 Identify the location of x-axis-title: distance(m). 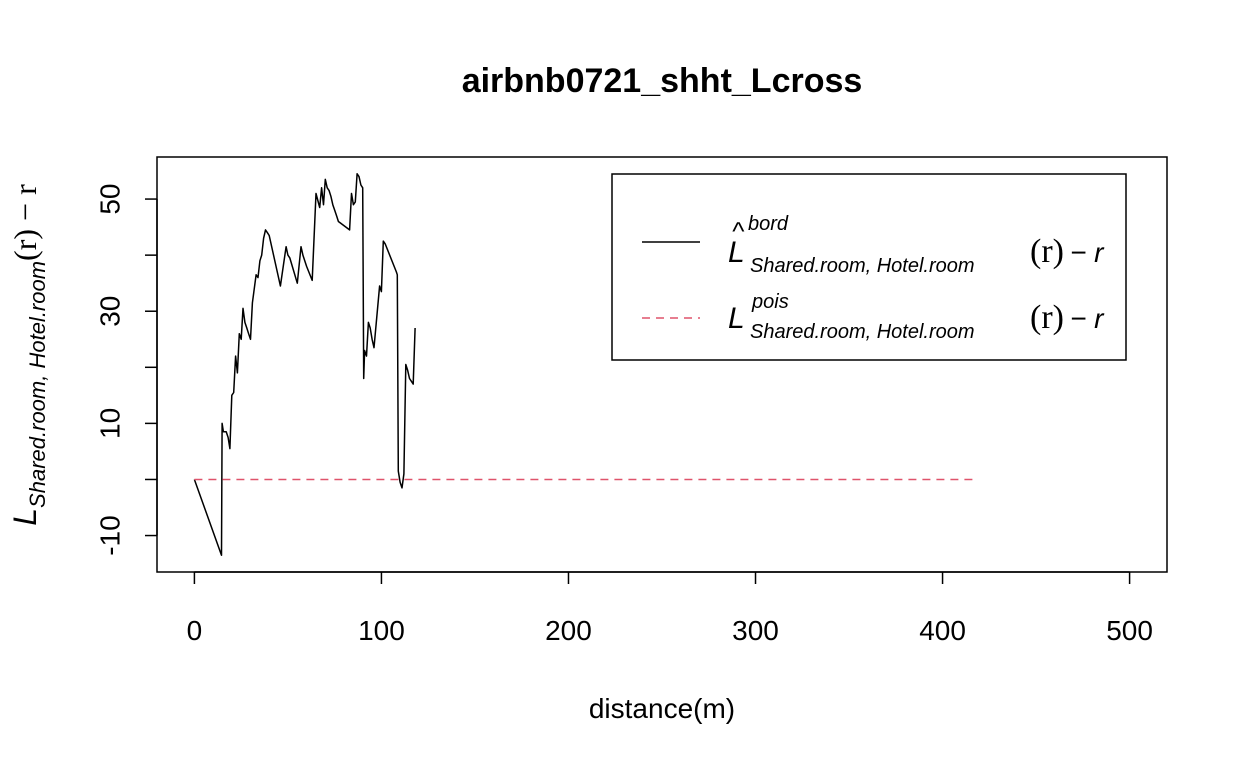
(662, 708).